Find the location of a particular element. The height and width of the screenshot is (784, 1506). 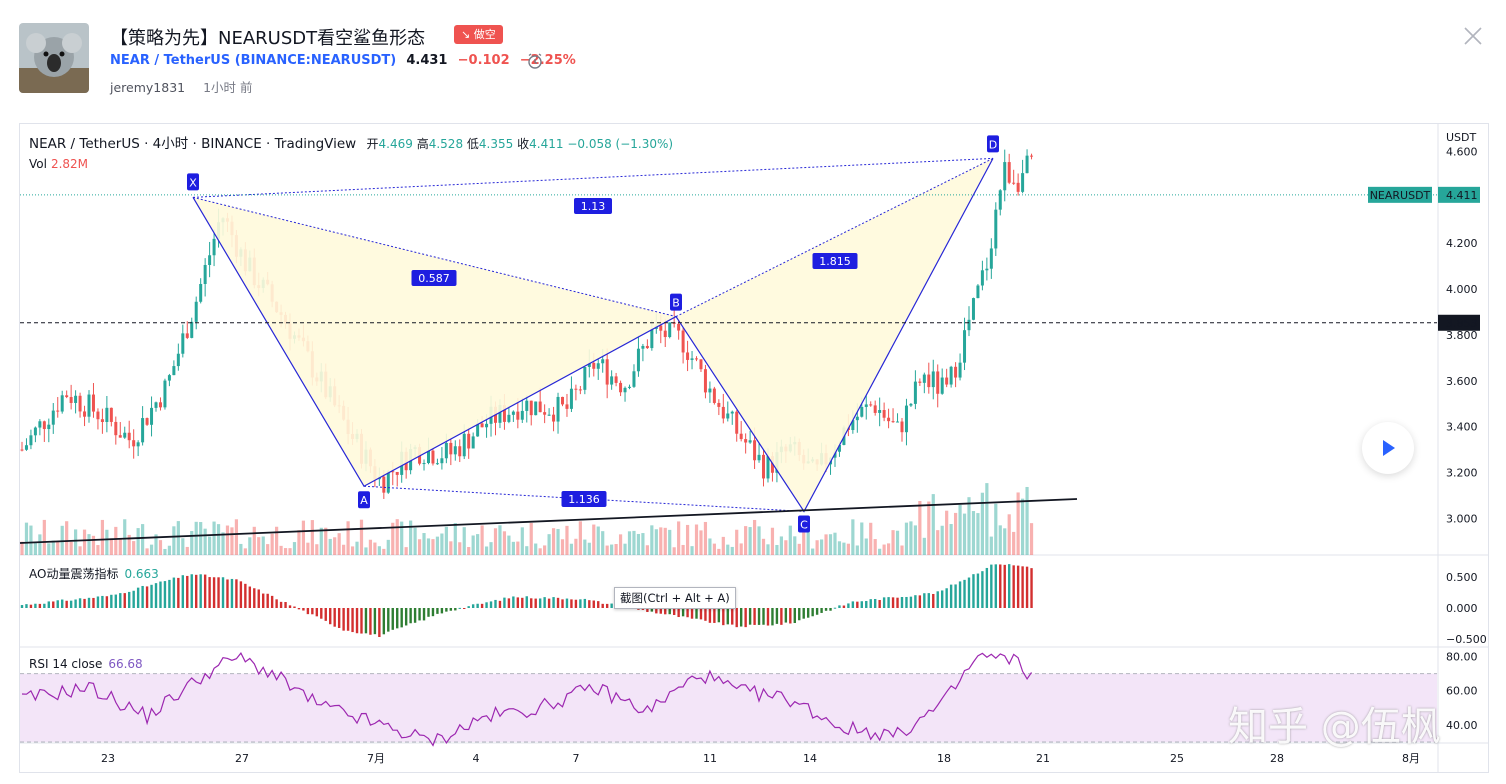

author-name: jeremy1831 is located at coordinates (148, 87).